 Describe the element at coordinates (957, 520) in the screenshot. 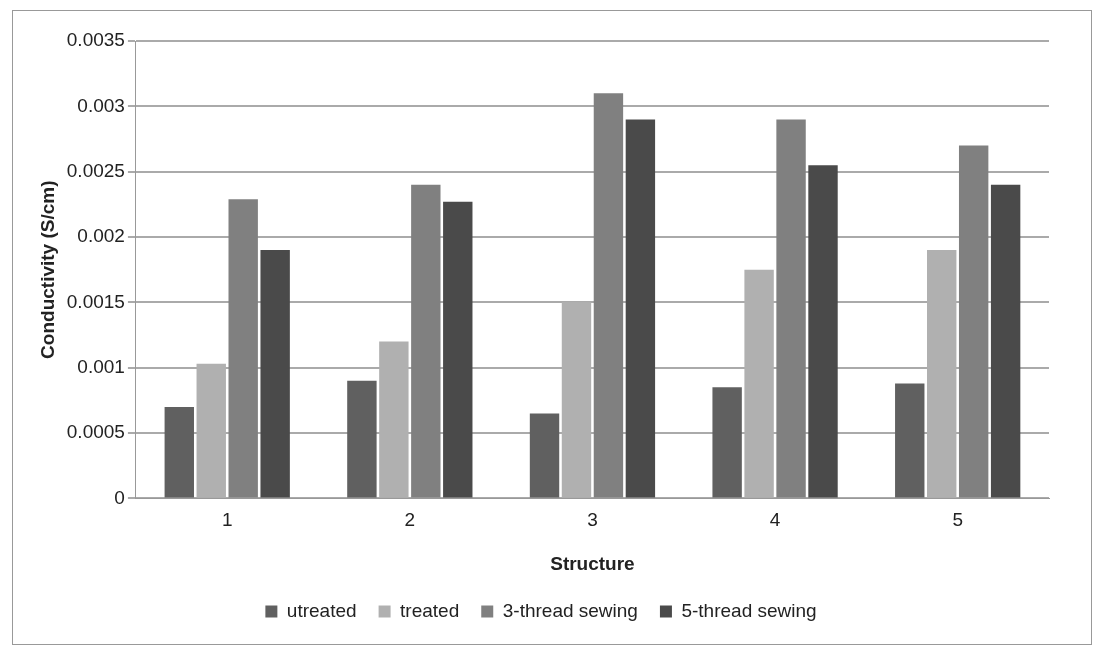

I see `x-tick-label: 5` at that location.